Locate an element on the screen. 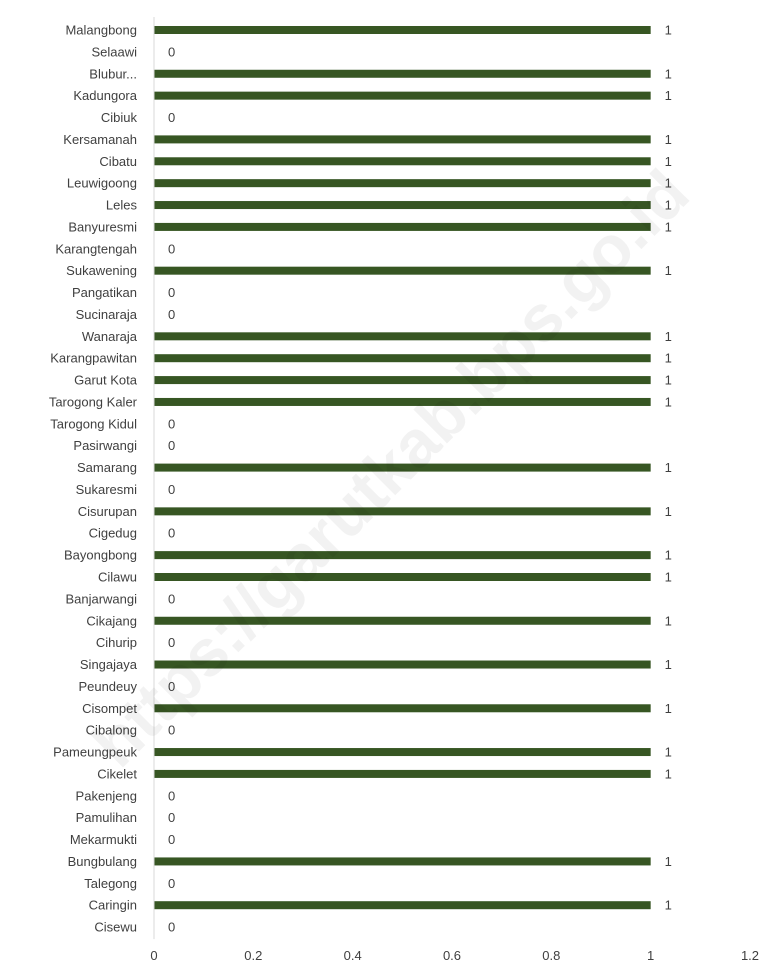 This screenshot has height=967, width=770. x-tick-label: 1 is located at coordinates (650, 955).